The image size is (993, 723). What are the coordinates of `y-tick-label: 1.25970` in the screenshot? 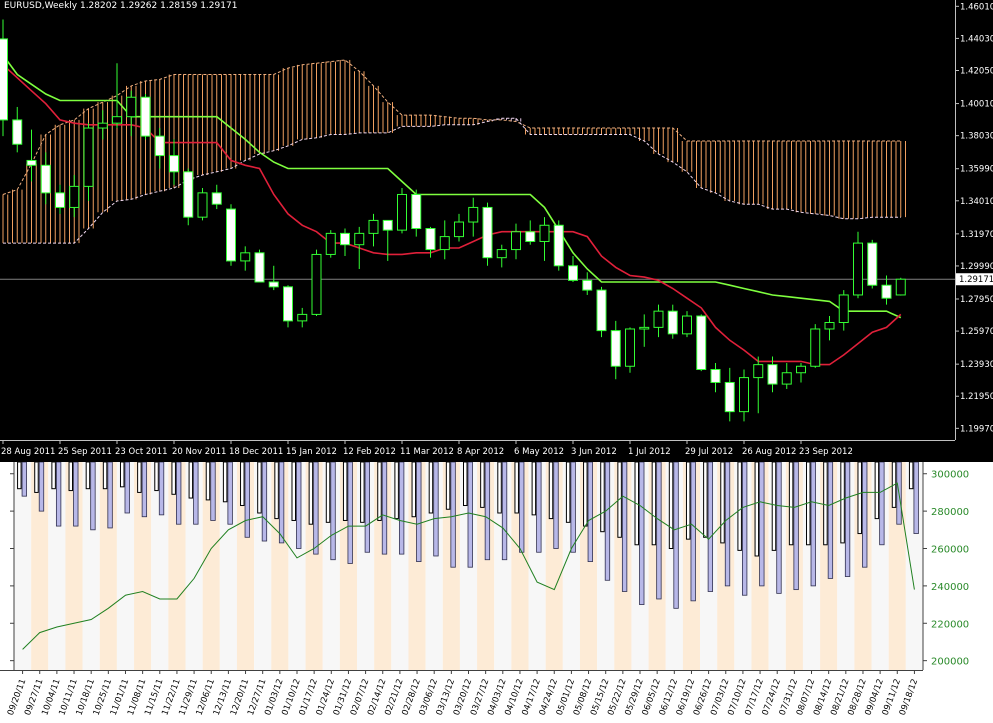 It's located at (976, 332).